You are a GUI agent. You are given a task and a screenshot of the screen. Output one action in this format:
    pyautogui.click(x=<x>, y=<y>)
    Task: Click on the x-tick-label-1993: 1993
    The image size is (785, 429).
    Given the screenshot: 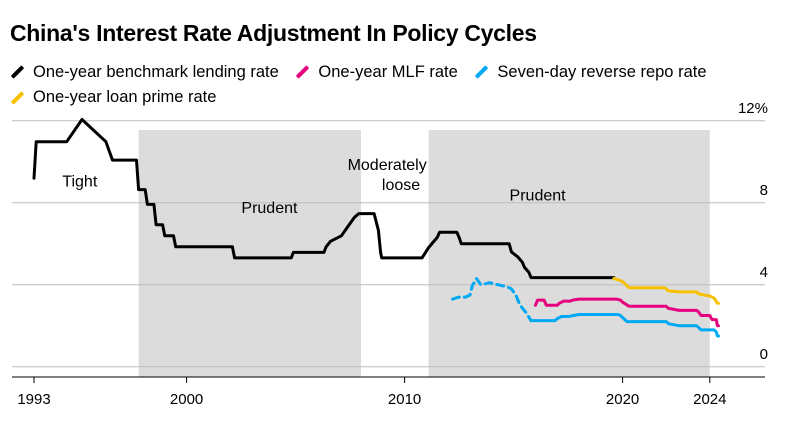 What is the action you would take?
    pyautogui.click(x=33, y=399)
    